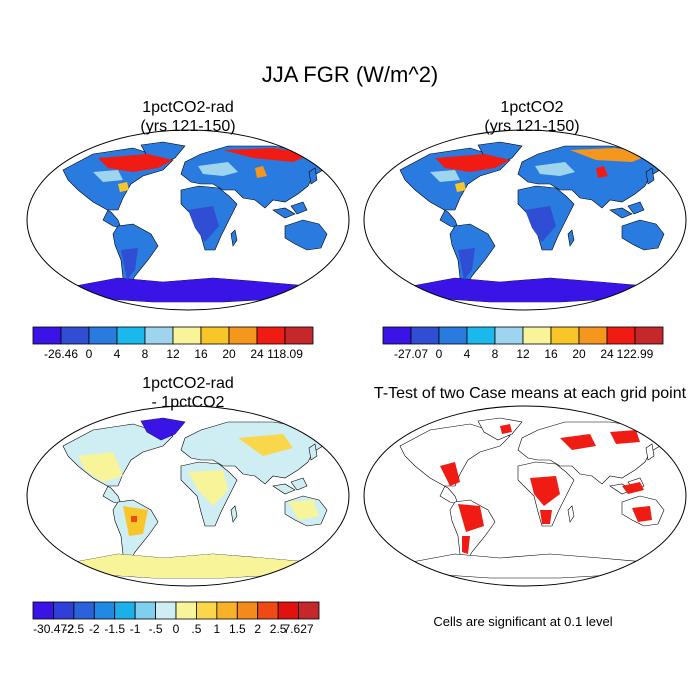  Describe the element at coordinates (135, 629) in the screenshot. I see `colorbar-3-tick-label: -1` at that location.